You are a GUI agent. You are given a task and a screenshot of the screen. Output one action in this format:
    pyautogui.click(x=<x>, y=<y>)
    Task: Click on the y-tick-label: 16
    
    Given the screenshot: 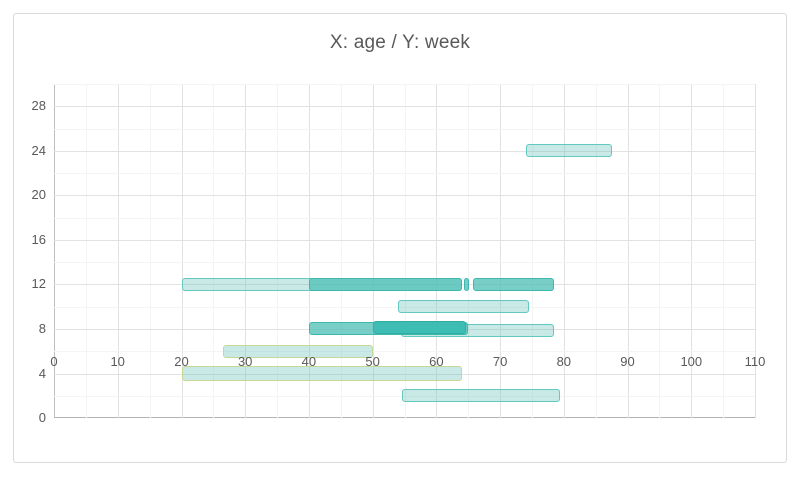 What is the action you would take?
    pyautogui.click(x=38, y=239)
    